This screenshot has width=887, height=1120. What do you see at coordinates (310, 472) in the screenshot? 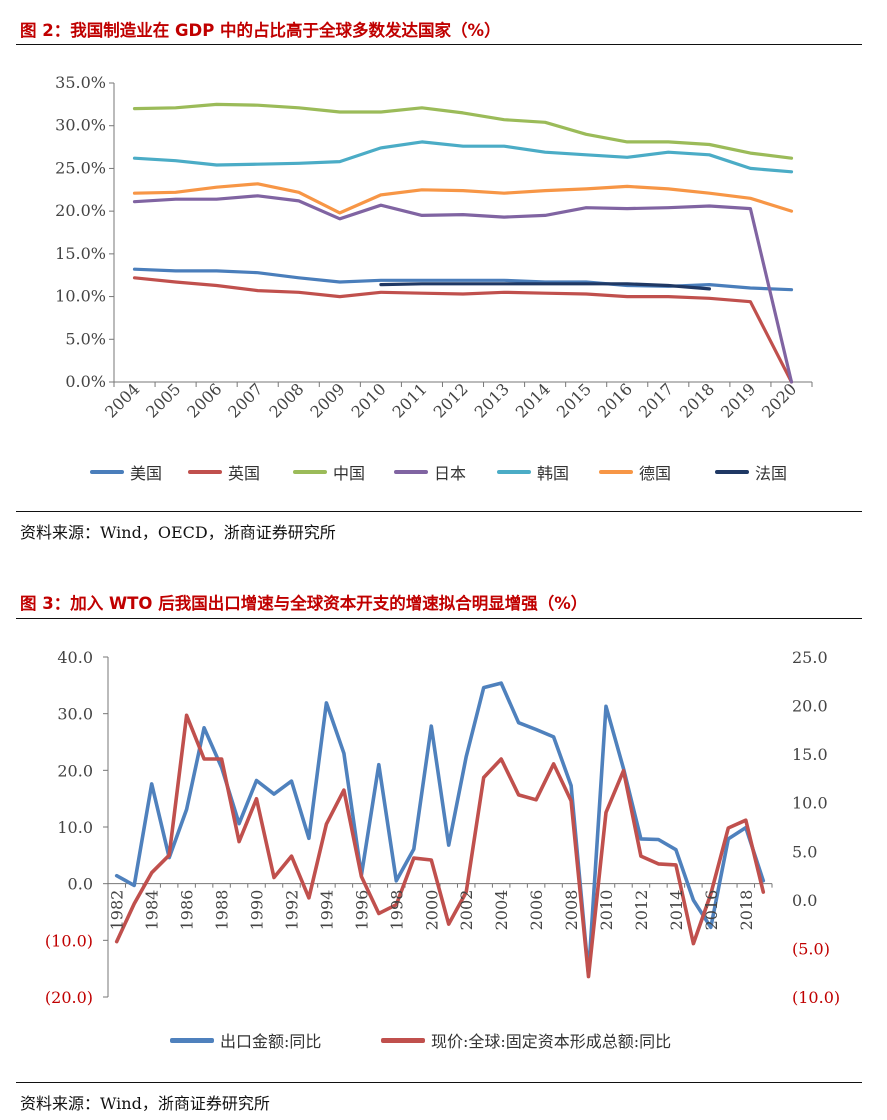
I see `legend-swatch-cn` at bounding box center [310, 472].